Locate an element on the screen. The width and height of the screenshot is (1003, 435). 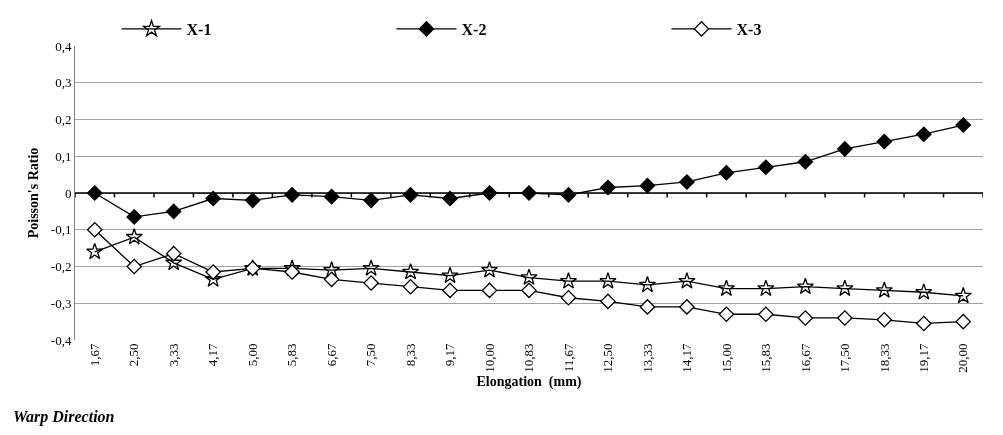
x-axis-title: Elongation (mm) is located at coordinates (529, 382).